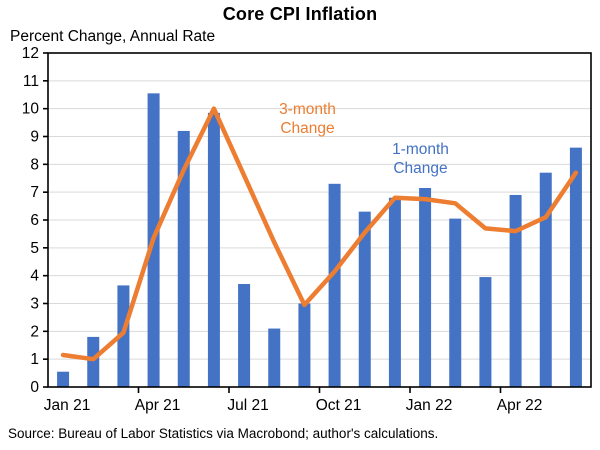  I want to click on y-tick-label: 3, so click(34, 304).